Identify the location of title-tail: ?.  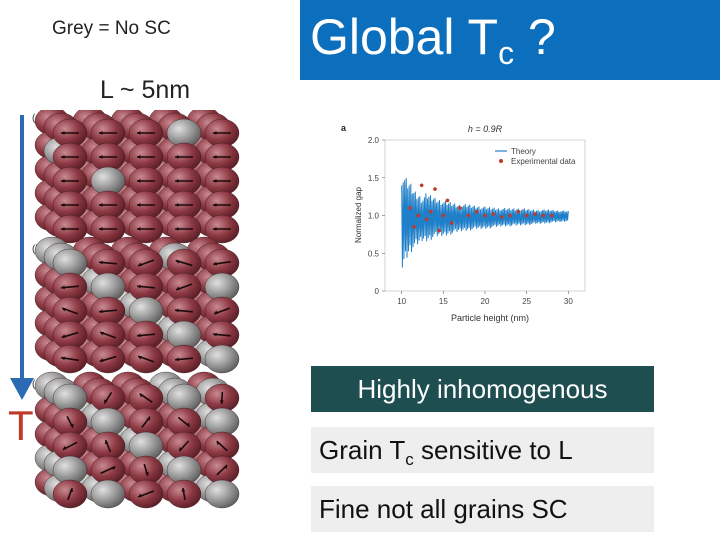
(535, 37).